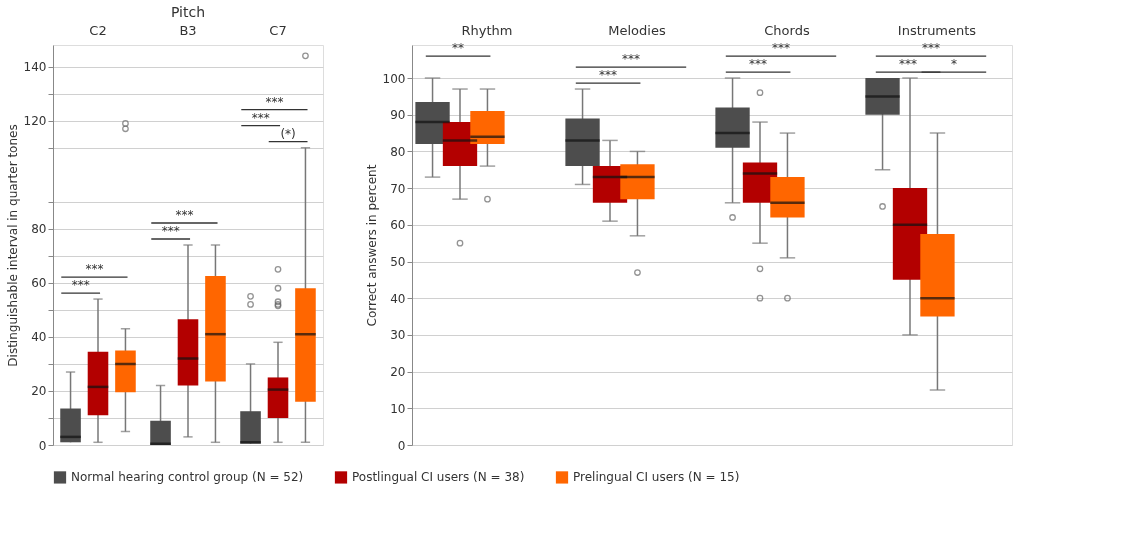  Describe the element at coordinates (98, 30) in the screenshot. I see `x-tick-label: C2` at that location.